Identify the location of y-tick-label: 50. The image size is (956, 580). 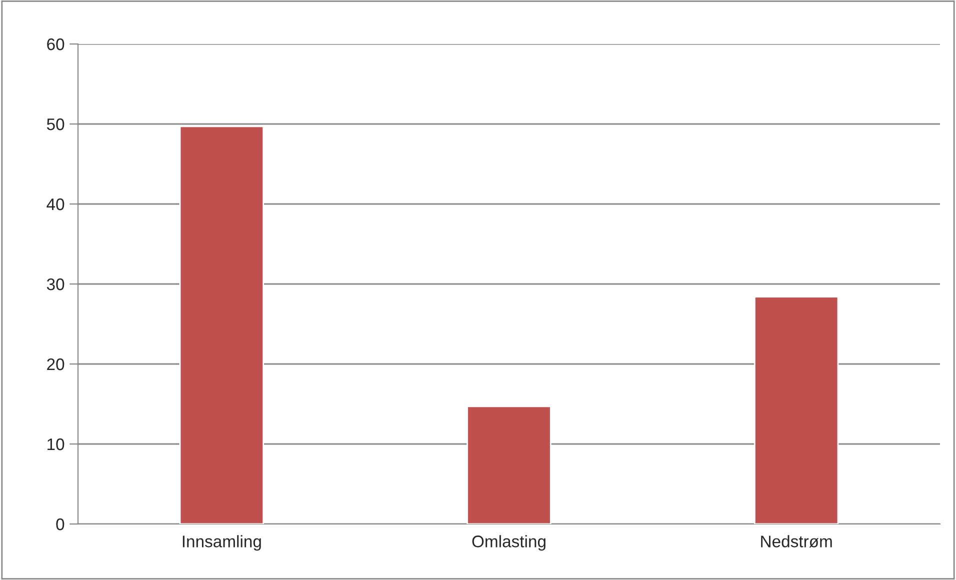
(55, 124).